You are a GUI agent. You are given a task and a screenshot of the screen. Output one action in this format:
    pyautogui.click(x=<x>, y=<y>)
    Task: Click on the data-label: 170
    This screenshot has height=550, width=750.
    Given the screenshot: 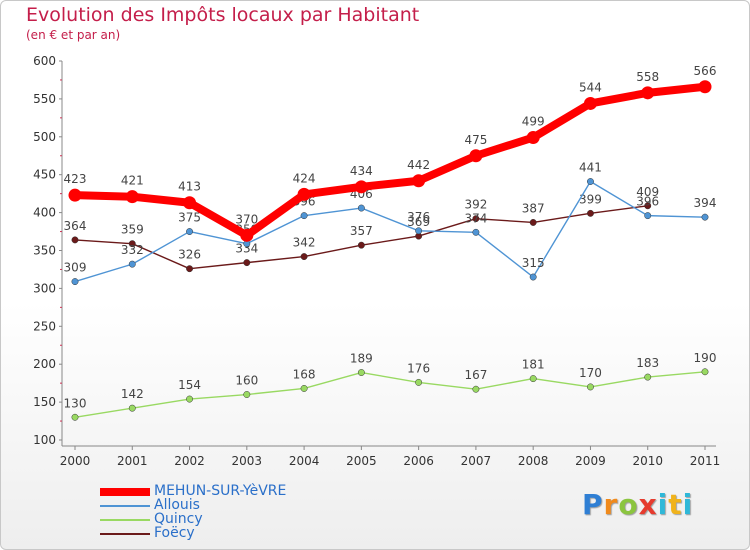 What is the action you would take?
    pyautogui.click(x=590, y=373)
    